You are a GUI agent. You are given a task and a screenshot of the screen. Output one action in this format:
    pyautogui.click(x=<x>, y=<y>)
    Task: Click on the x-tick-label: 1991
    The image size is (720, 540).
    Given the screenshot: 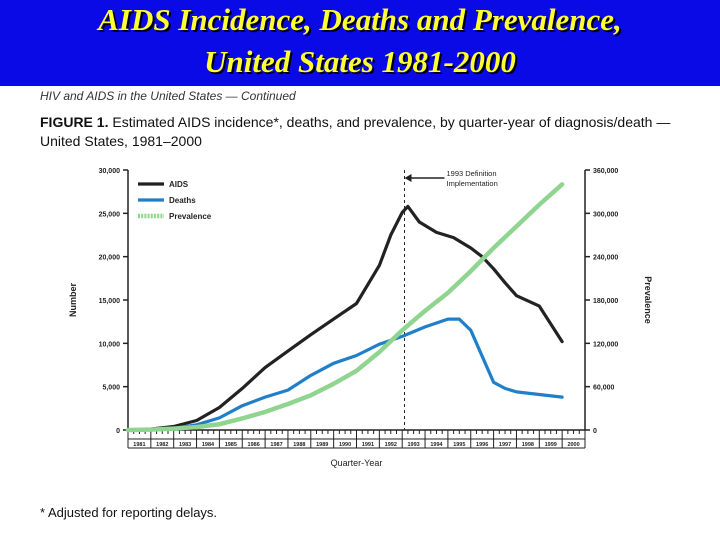 What is the action you would take?
    pyautogui.click(x=368, y=445)
    